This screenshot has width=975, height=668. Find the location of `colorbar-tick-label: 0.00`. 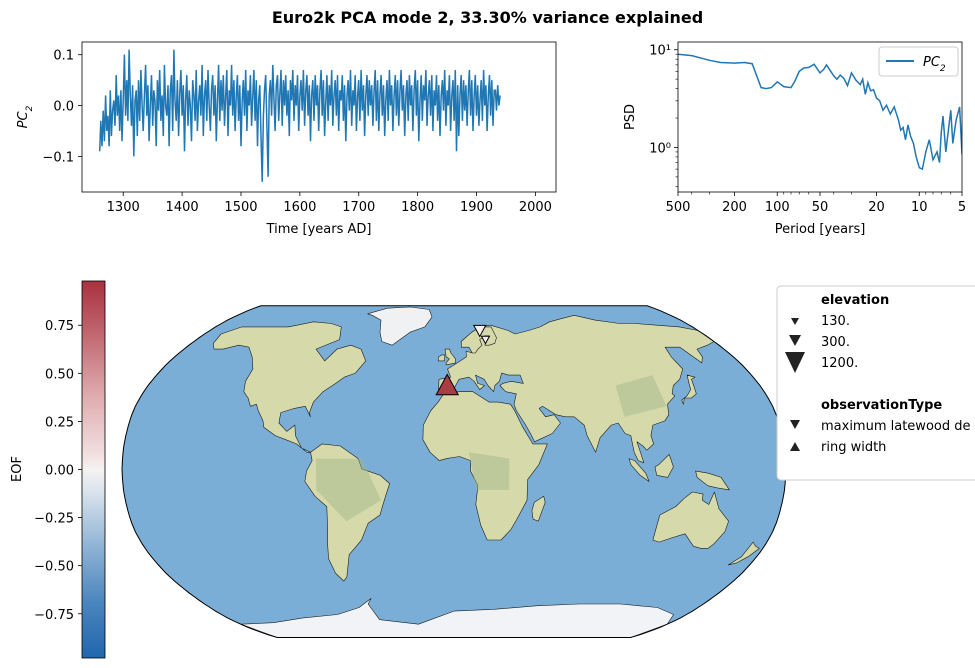

colorbar-tick-label: 0.00 is located at coordinates (59, 471).